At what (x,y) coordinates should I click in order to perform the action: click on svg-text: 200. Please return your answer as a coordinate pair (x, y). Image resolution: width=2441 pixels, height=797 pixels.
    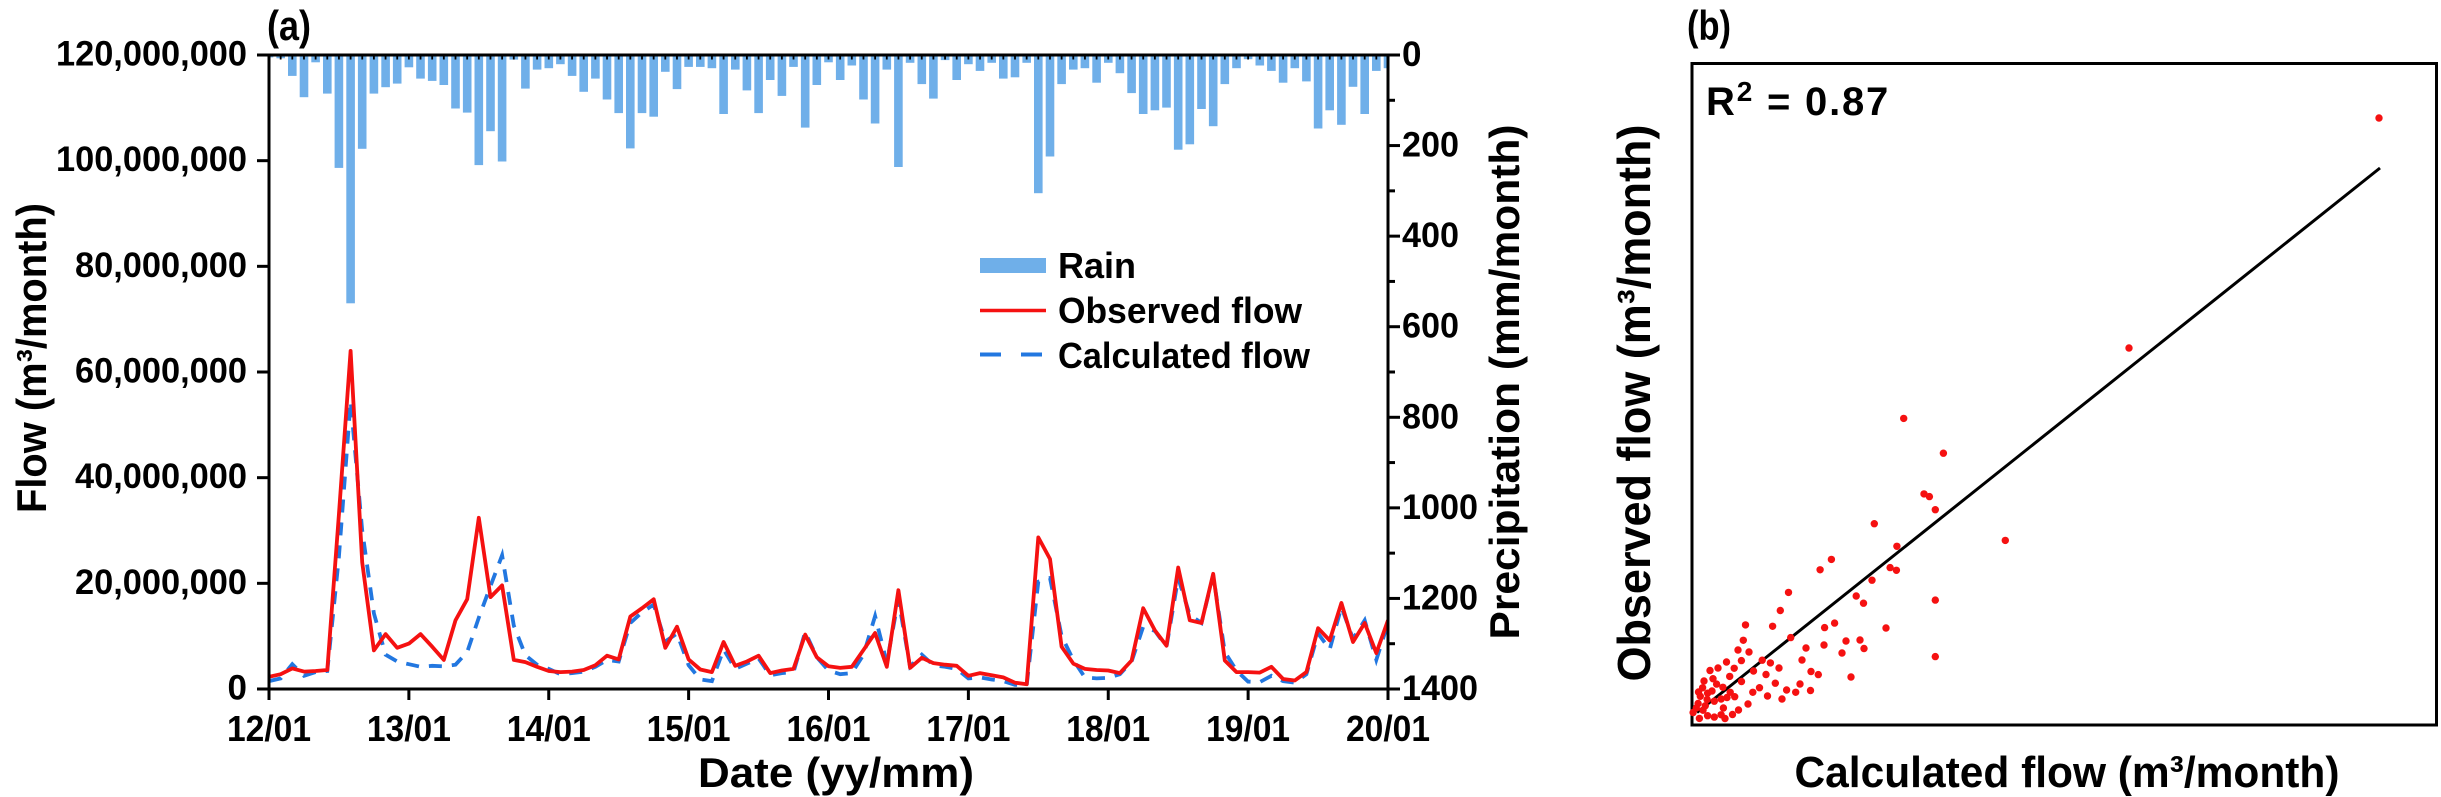
    Looking at the image, I should click on (1430, 145).